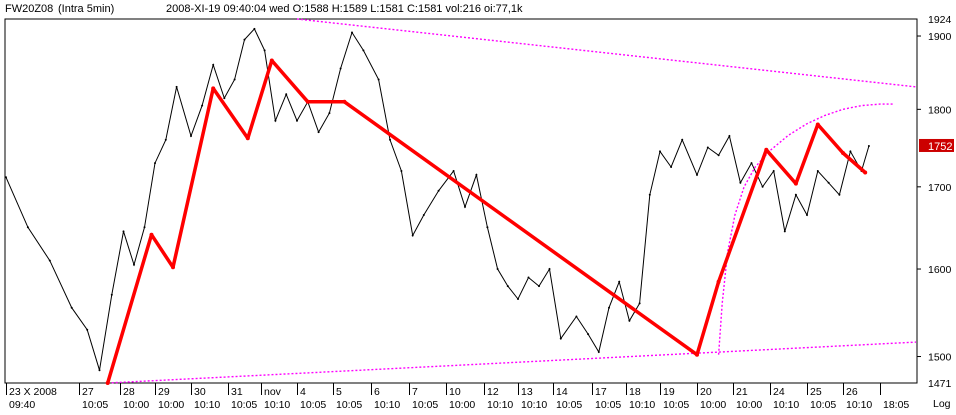  I want to click on interval-label: (Intra 5min), so click(86, 9).